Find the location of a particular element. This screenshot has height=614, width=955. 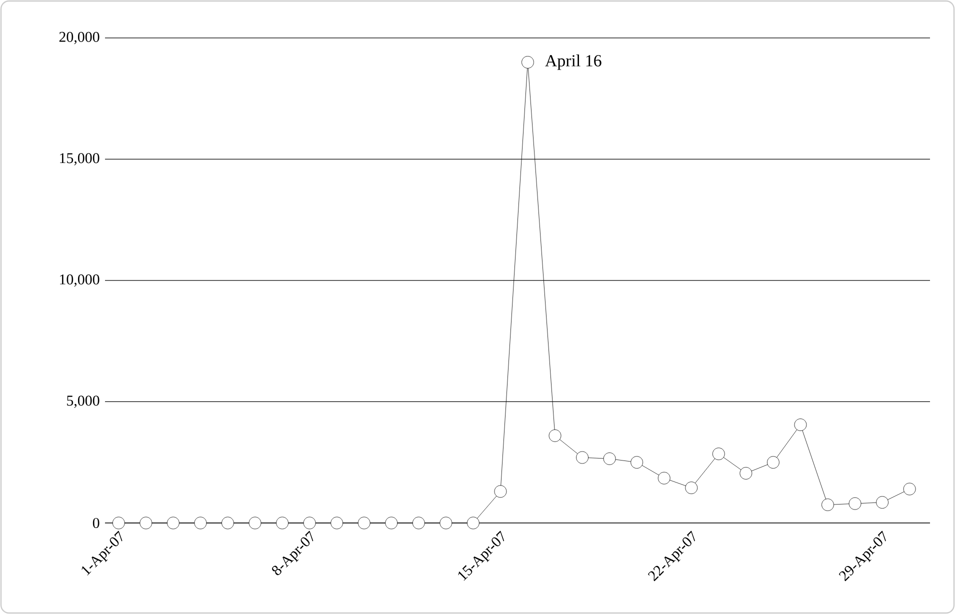

annotation: April 16 is located at coordinates (573, 62).